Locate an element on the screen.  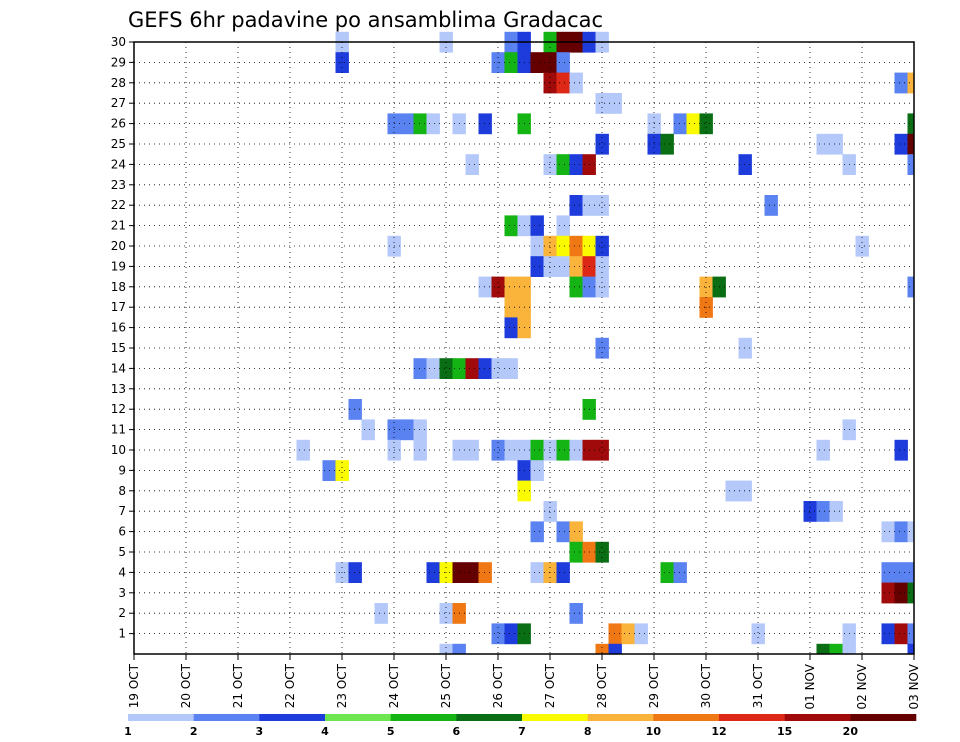
y-tick-label: 24 is located at coordinates (118, 164).